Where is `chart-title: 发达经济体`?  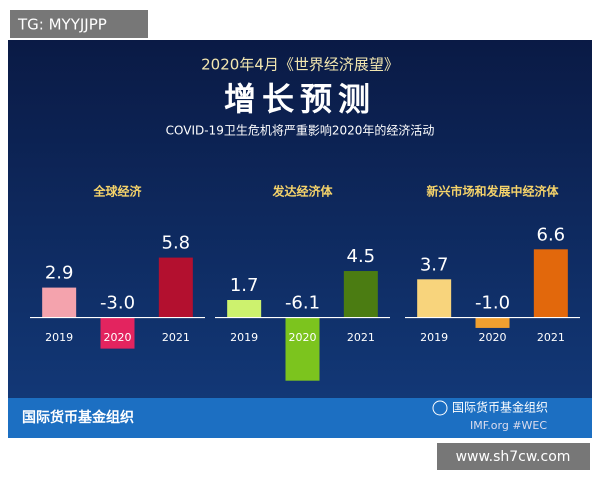 chart-title: 发达经济体 is located at coordinates (302, 191).